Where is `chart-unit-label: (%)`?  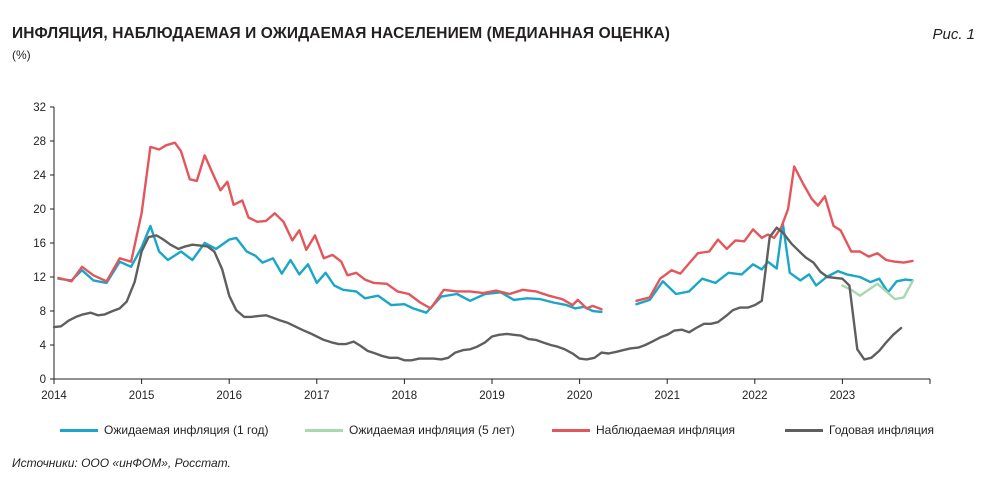 chart-unit-label: (%) is located at coordinates (21, 55).